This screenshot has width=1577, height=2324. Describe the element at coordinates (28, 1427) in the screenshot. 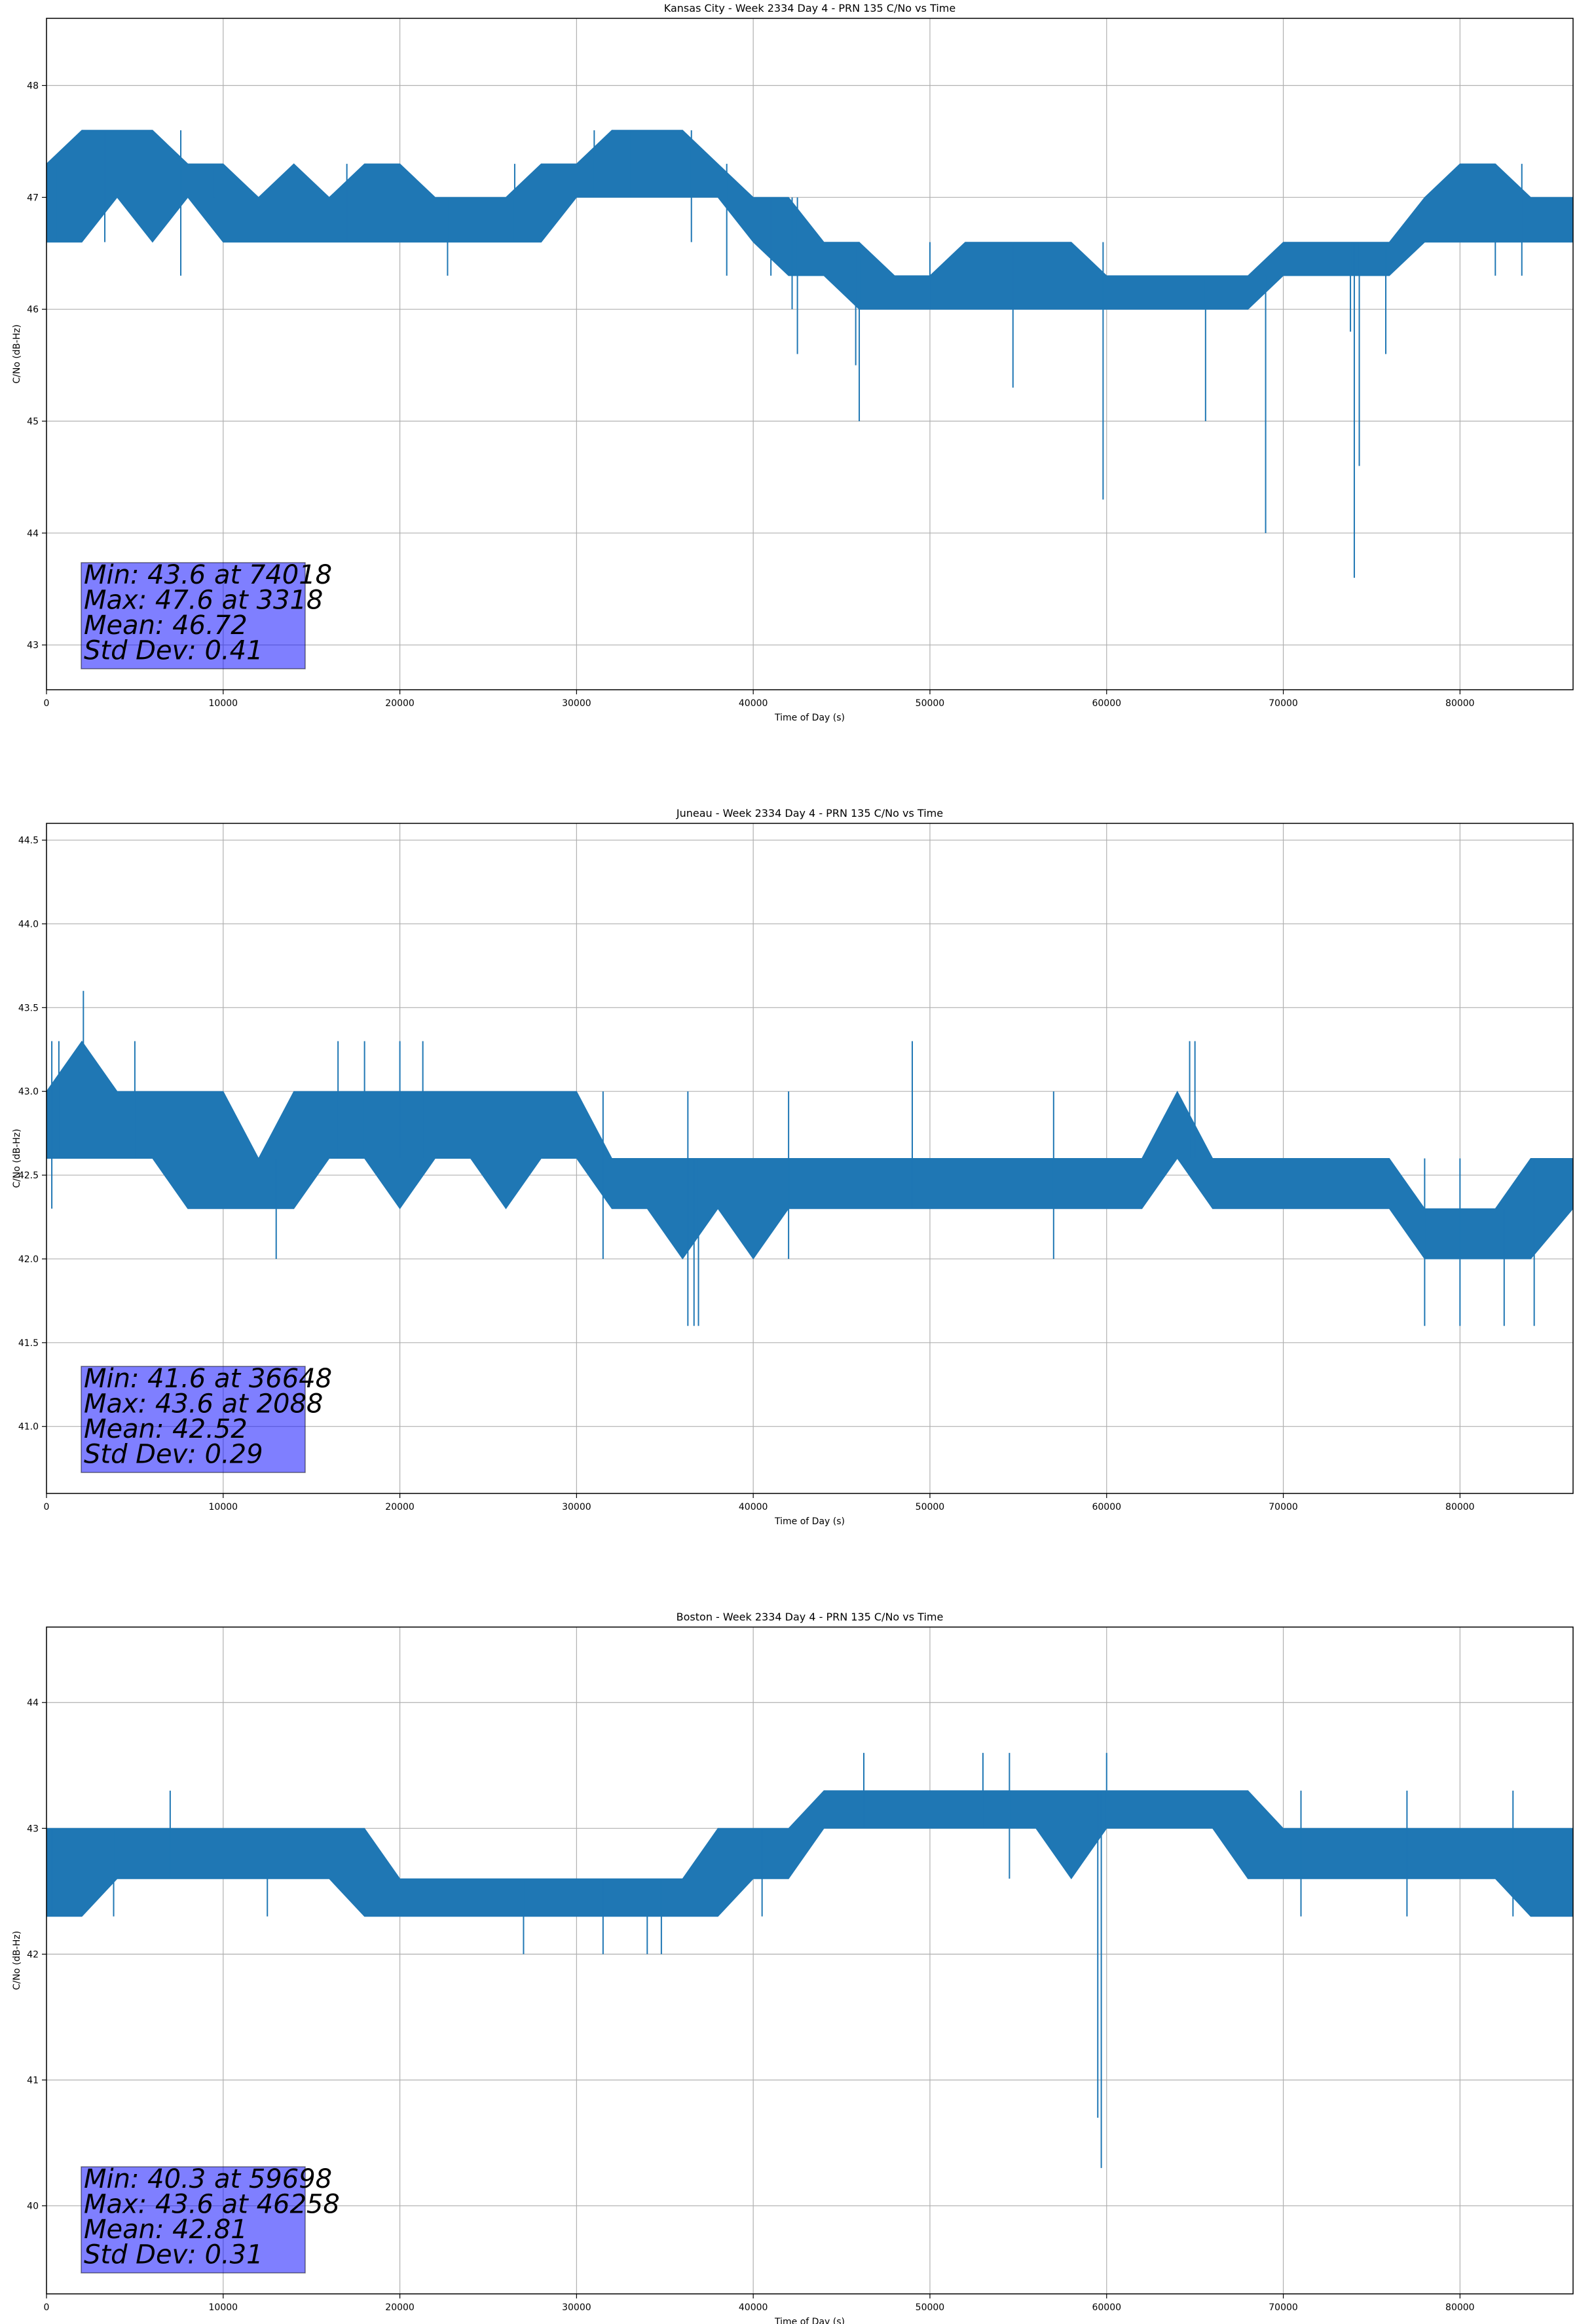

I see `y-tick-label: 41.0` at that location.